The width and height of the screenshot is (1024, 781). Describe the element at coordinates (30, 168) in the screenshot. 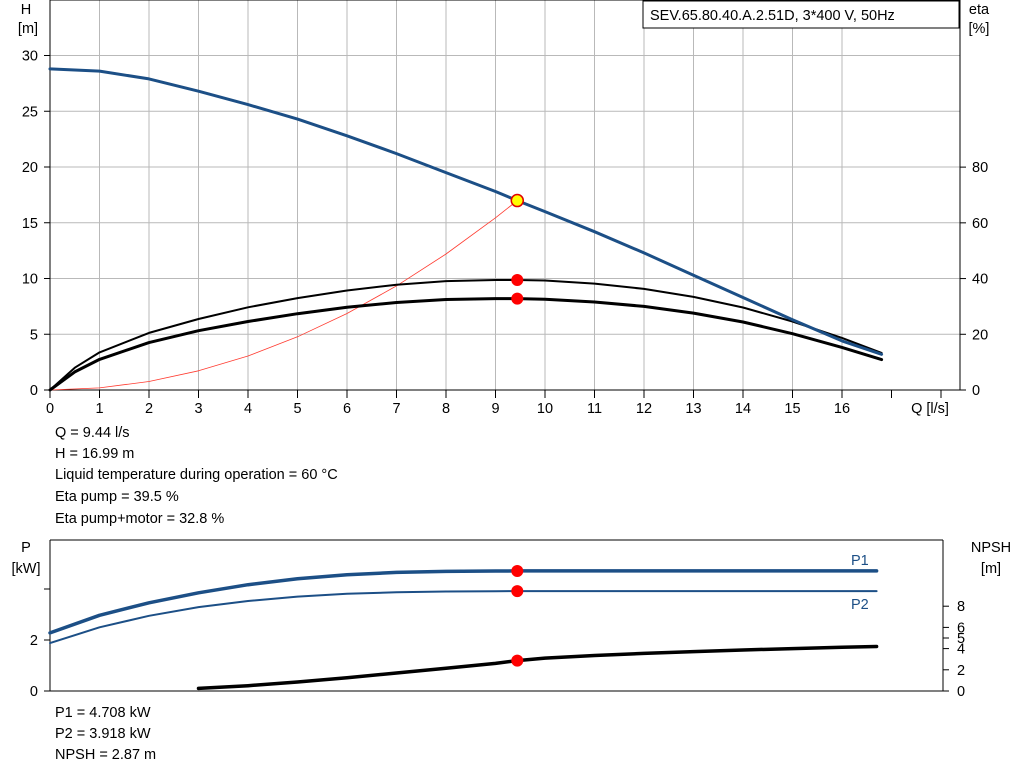

I see `tick-label-y-left: 20` at that location.